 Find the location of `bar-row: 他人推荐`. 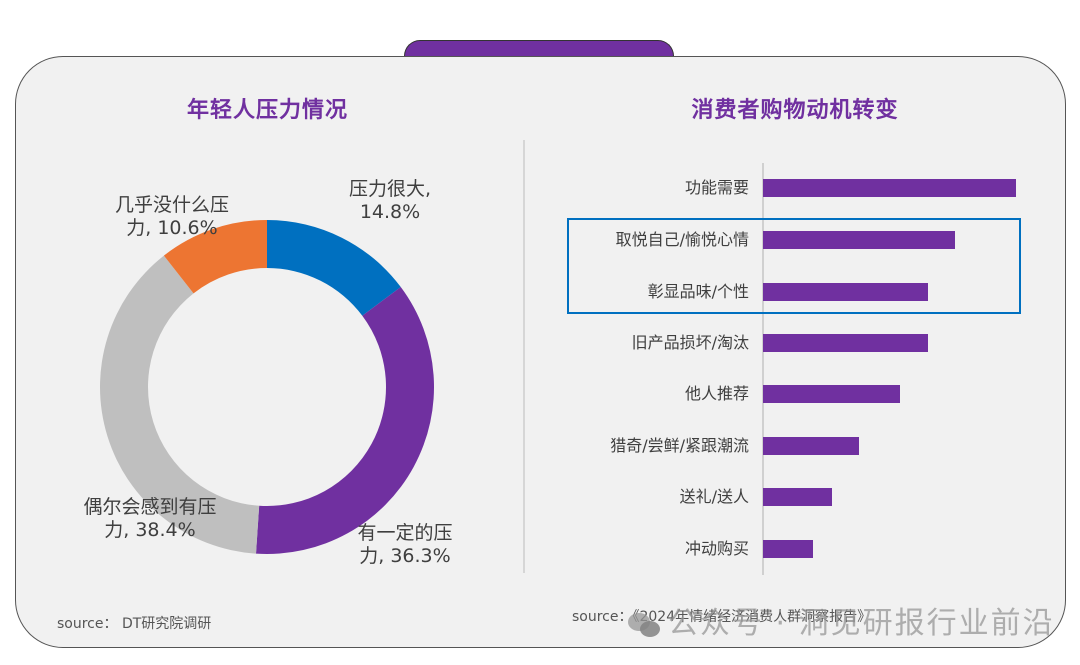

bar-row: 他人推荐 is located at coordinates (800, 394).